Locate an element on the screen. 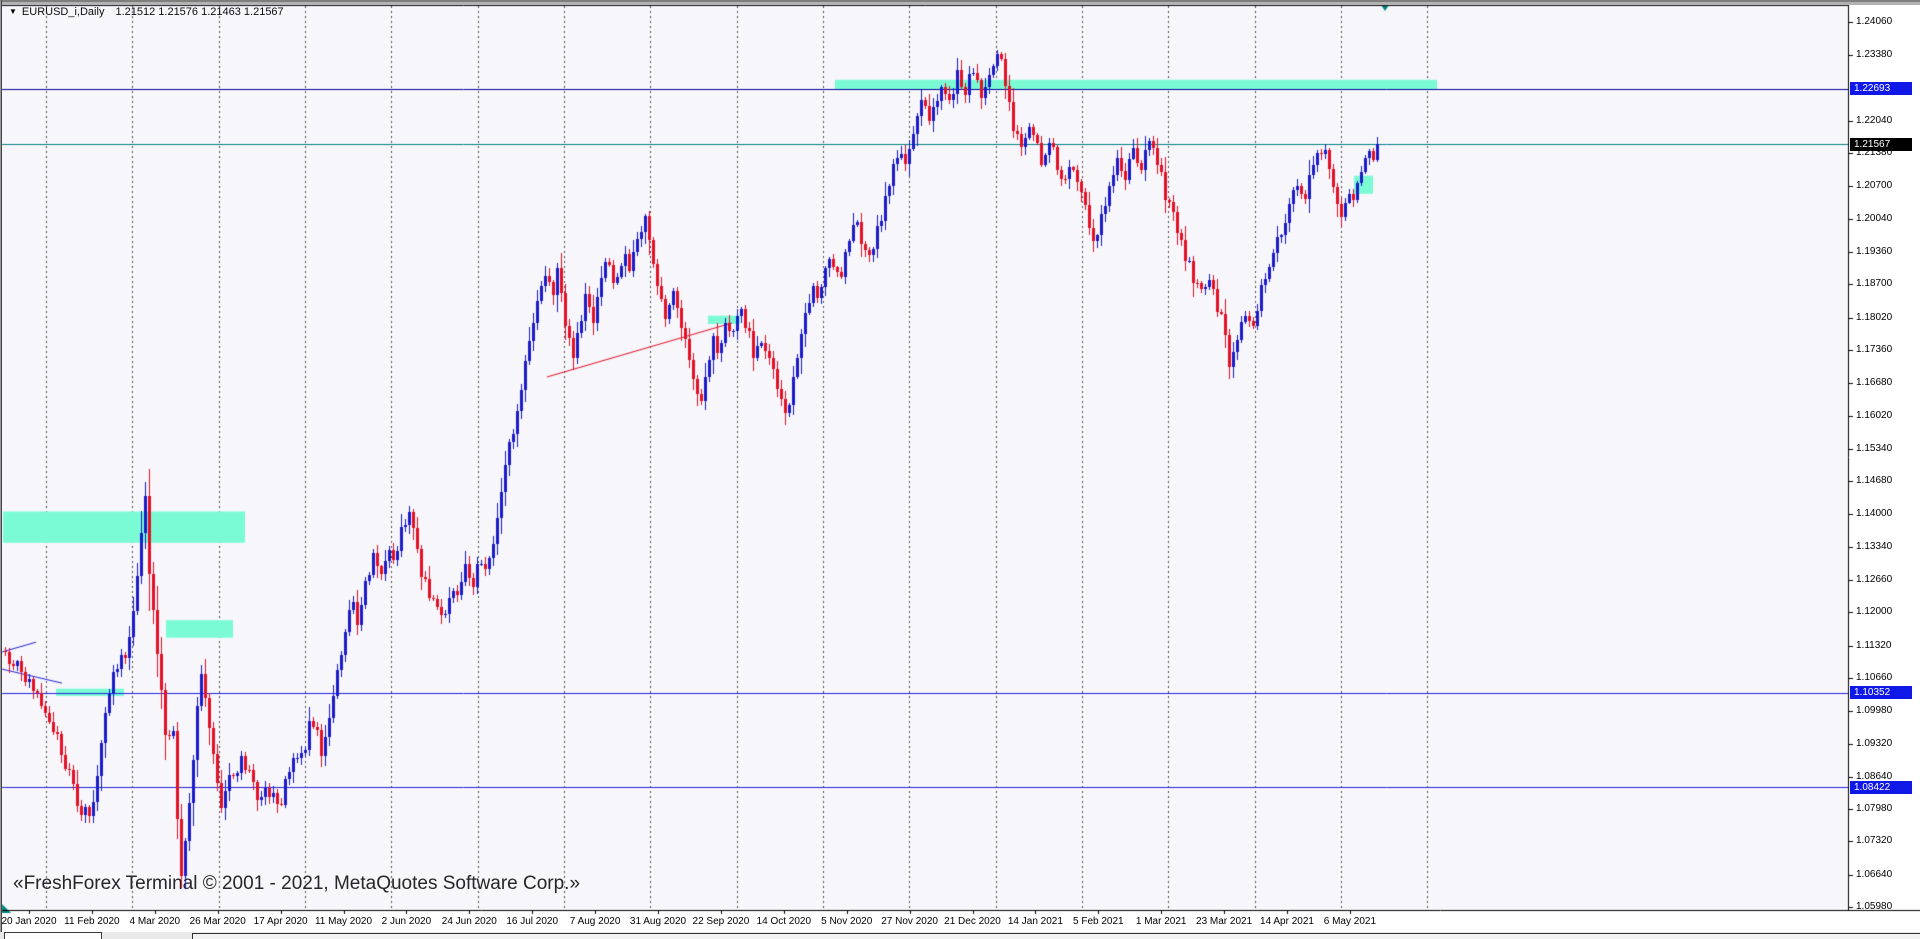 The width and height of the screenshot is (1920, 939). date-label: 27 Nov 2020 is located at coordinates (909, 921).